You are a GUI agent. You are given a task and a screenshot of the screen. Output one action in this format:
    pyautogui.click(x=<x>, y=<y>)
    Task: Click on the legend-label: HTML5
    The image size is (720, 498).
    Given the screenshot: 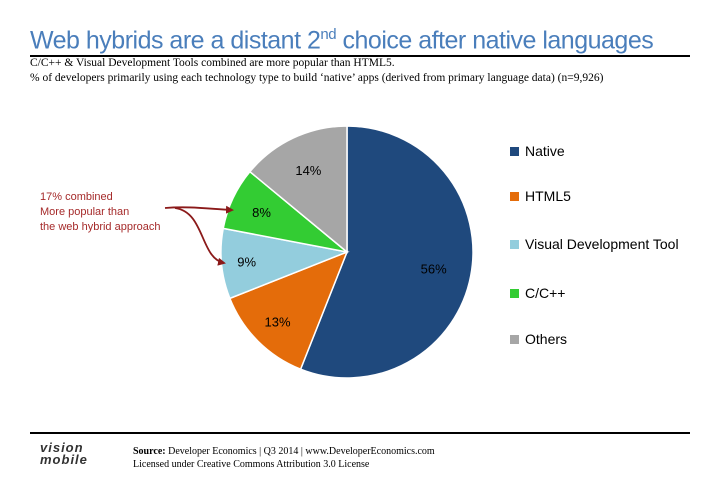 What is the action you would take?
    pyautogui.click(x=548, y=196)
    